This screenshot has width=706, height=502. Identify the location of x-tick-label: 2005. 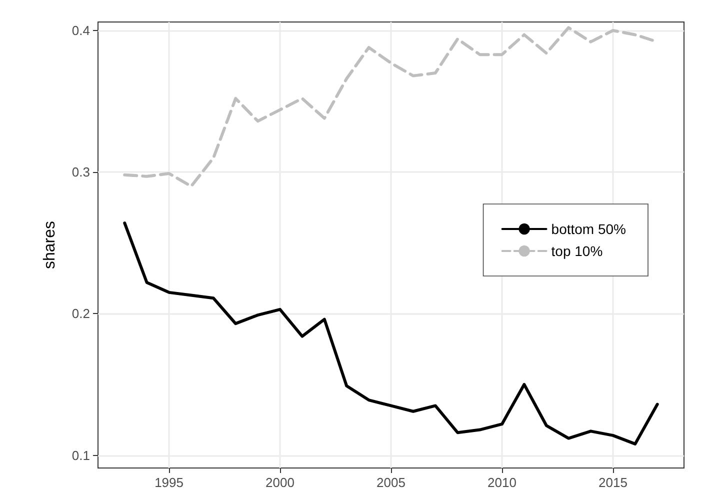
(391, 482).